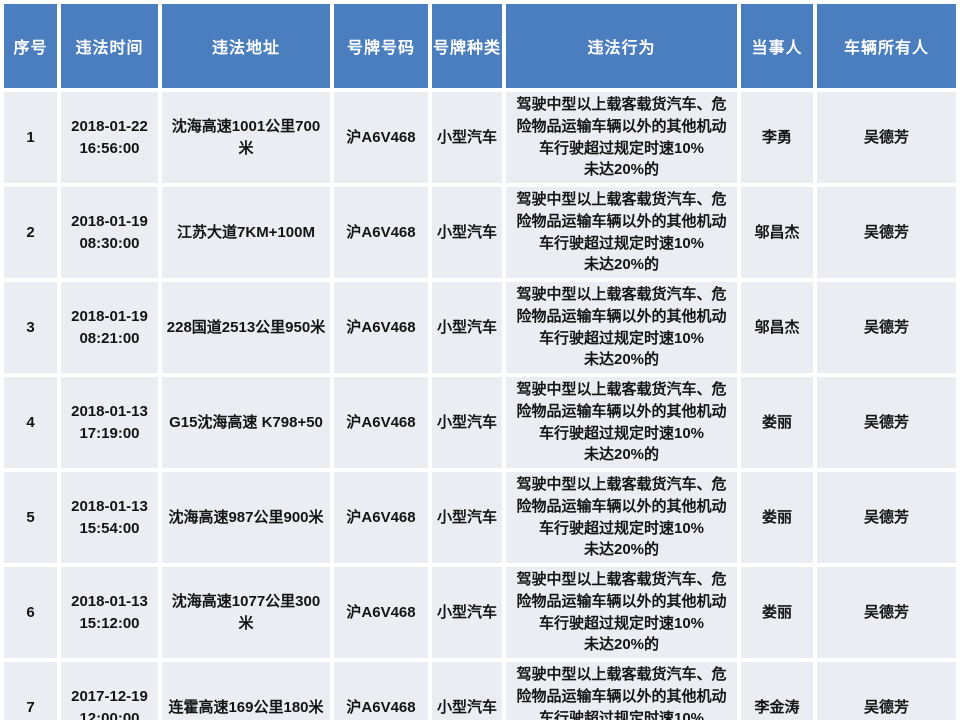  What do you see at coordinates (246, 612) in the screenshot?
I see `cell-violation-address: 沈海高速1077公里300米` at bounding box center [246, 612].